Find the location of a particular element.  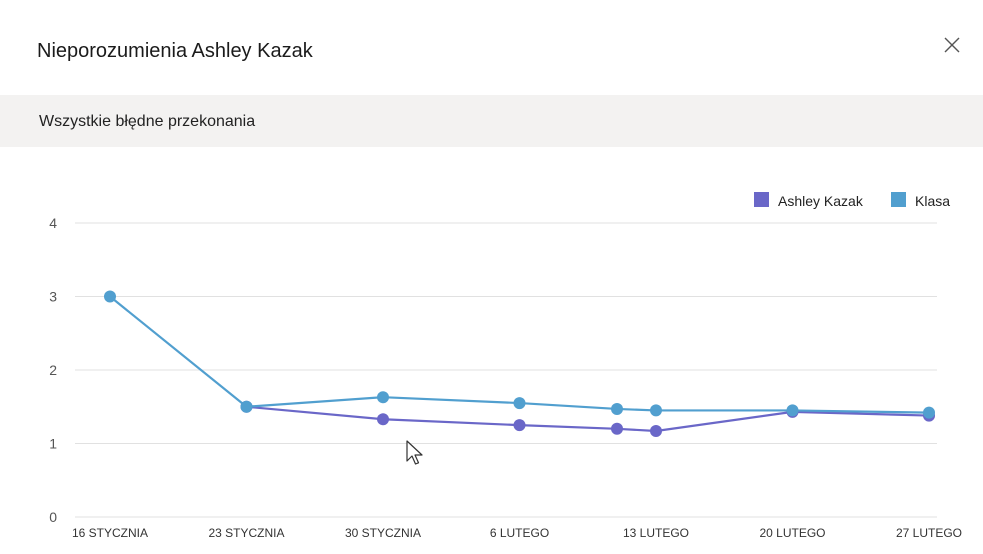

y-tick-label: 1 is located at coordinates (53, 444).